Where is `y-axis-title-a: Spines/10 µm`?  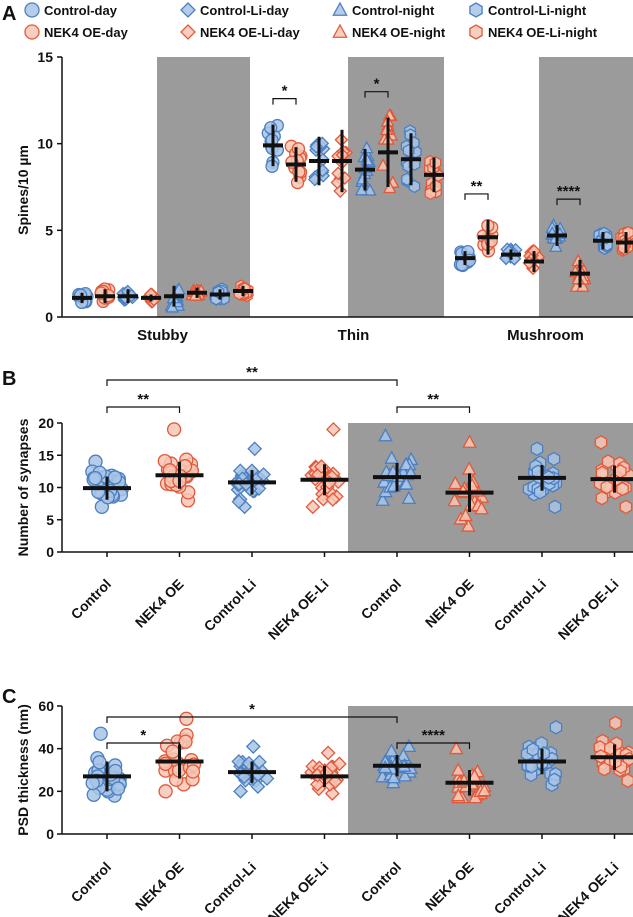
y-axis-title-a: Spines/10 µm is located at coordinates (23, 190).